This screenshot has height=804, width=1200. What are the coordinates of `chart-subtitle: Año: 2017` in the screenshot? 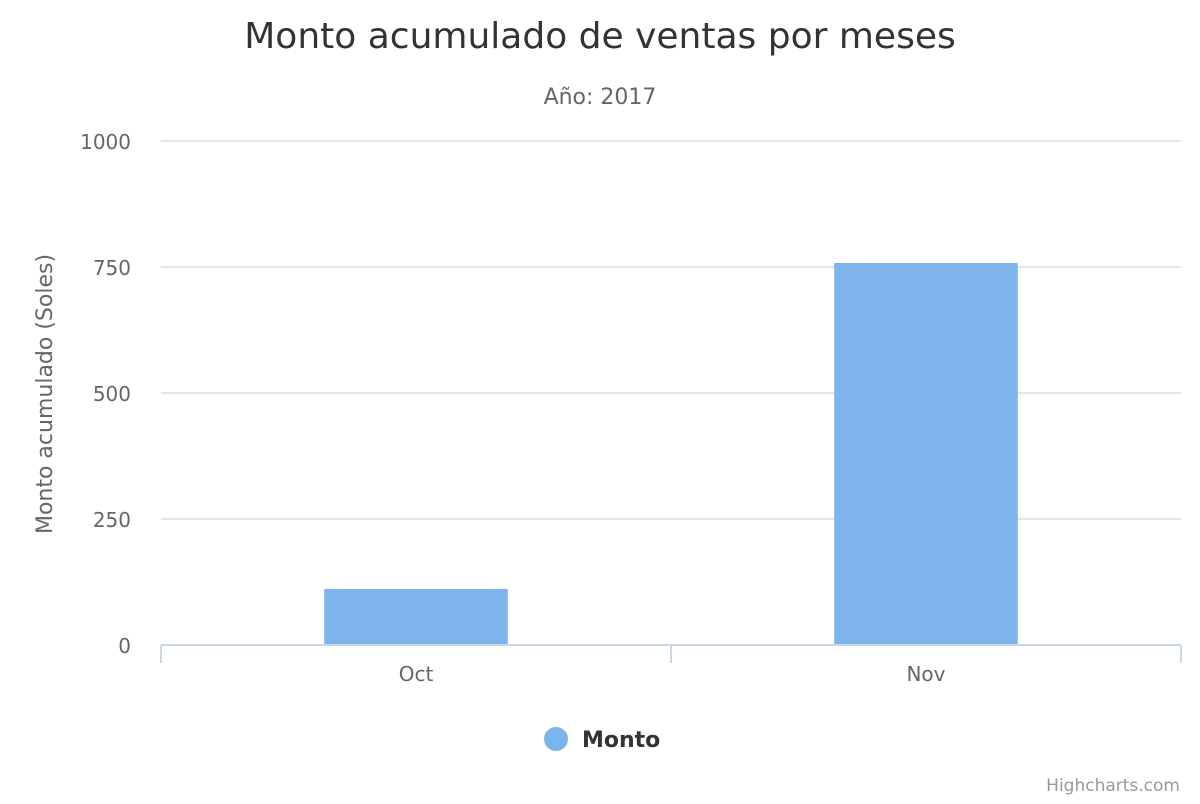 It's located at (600, 97).